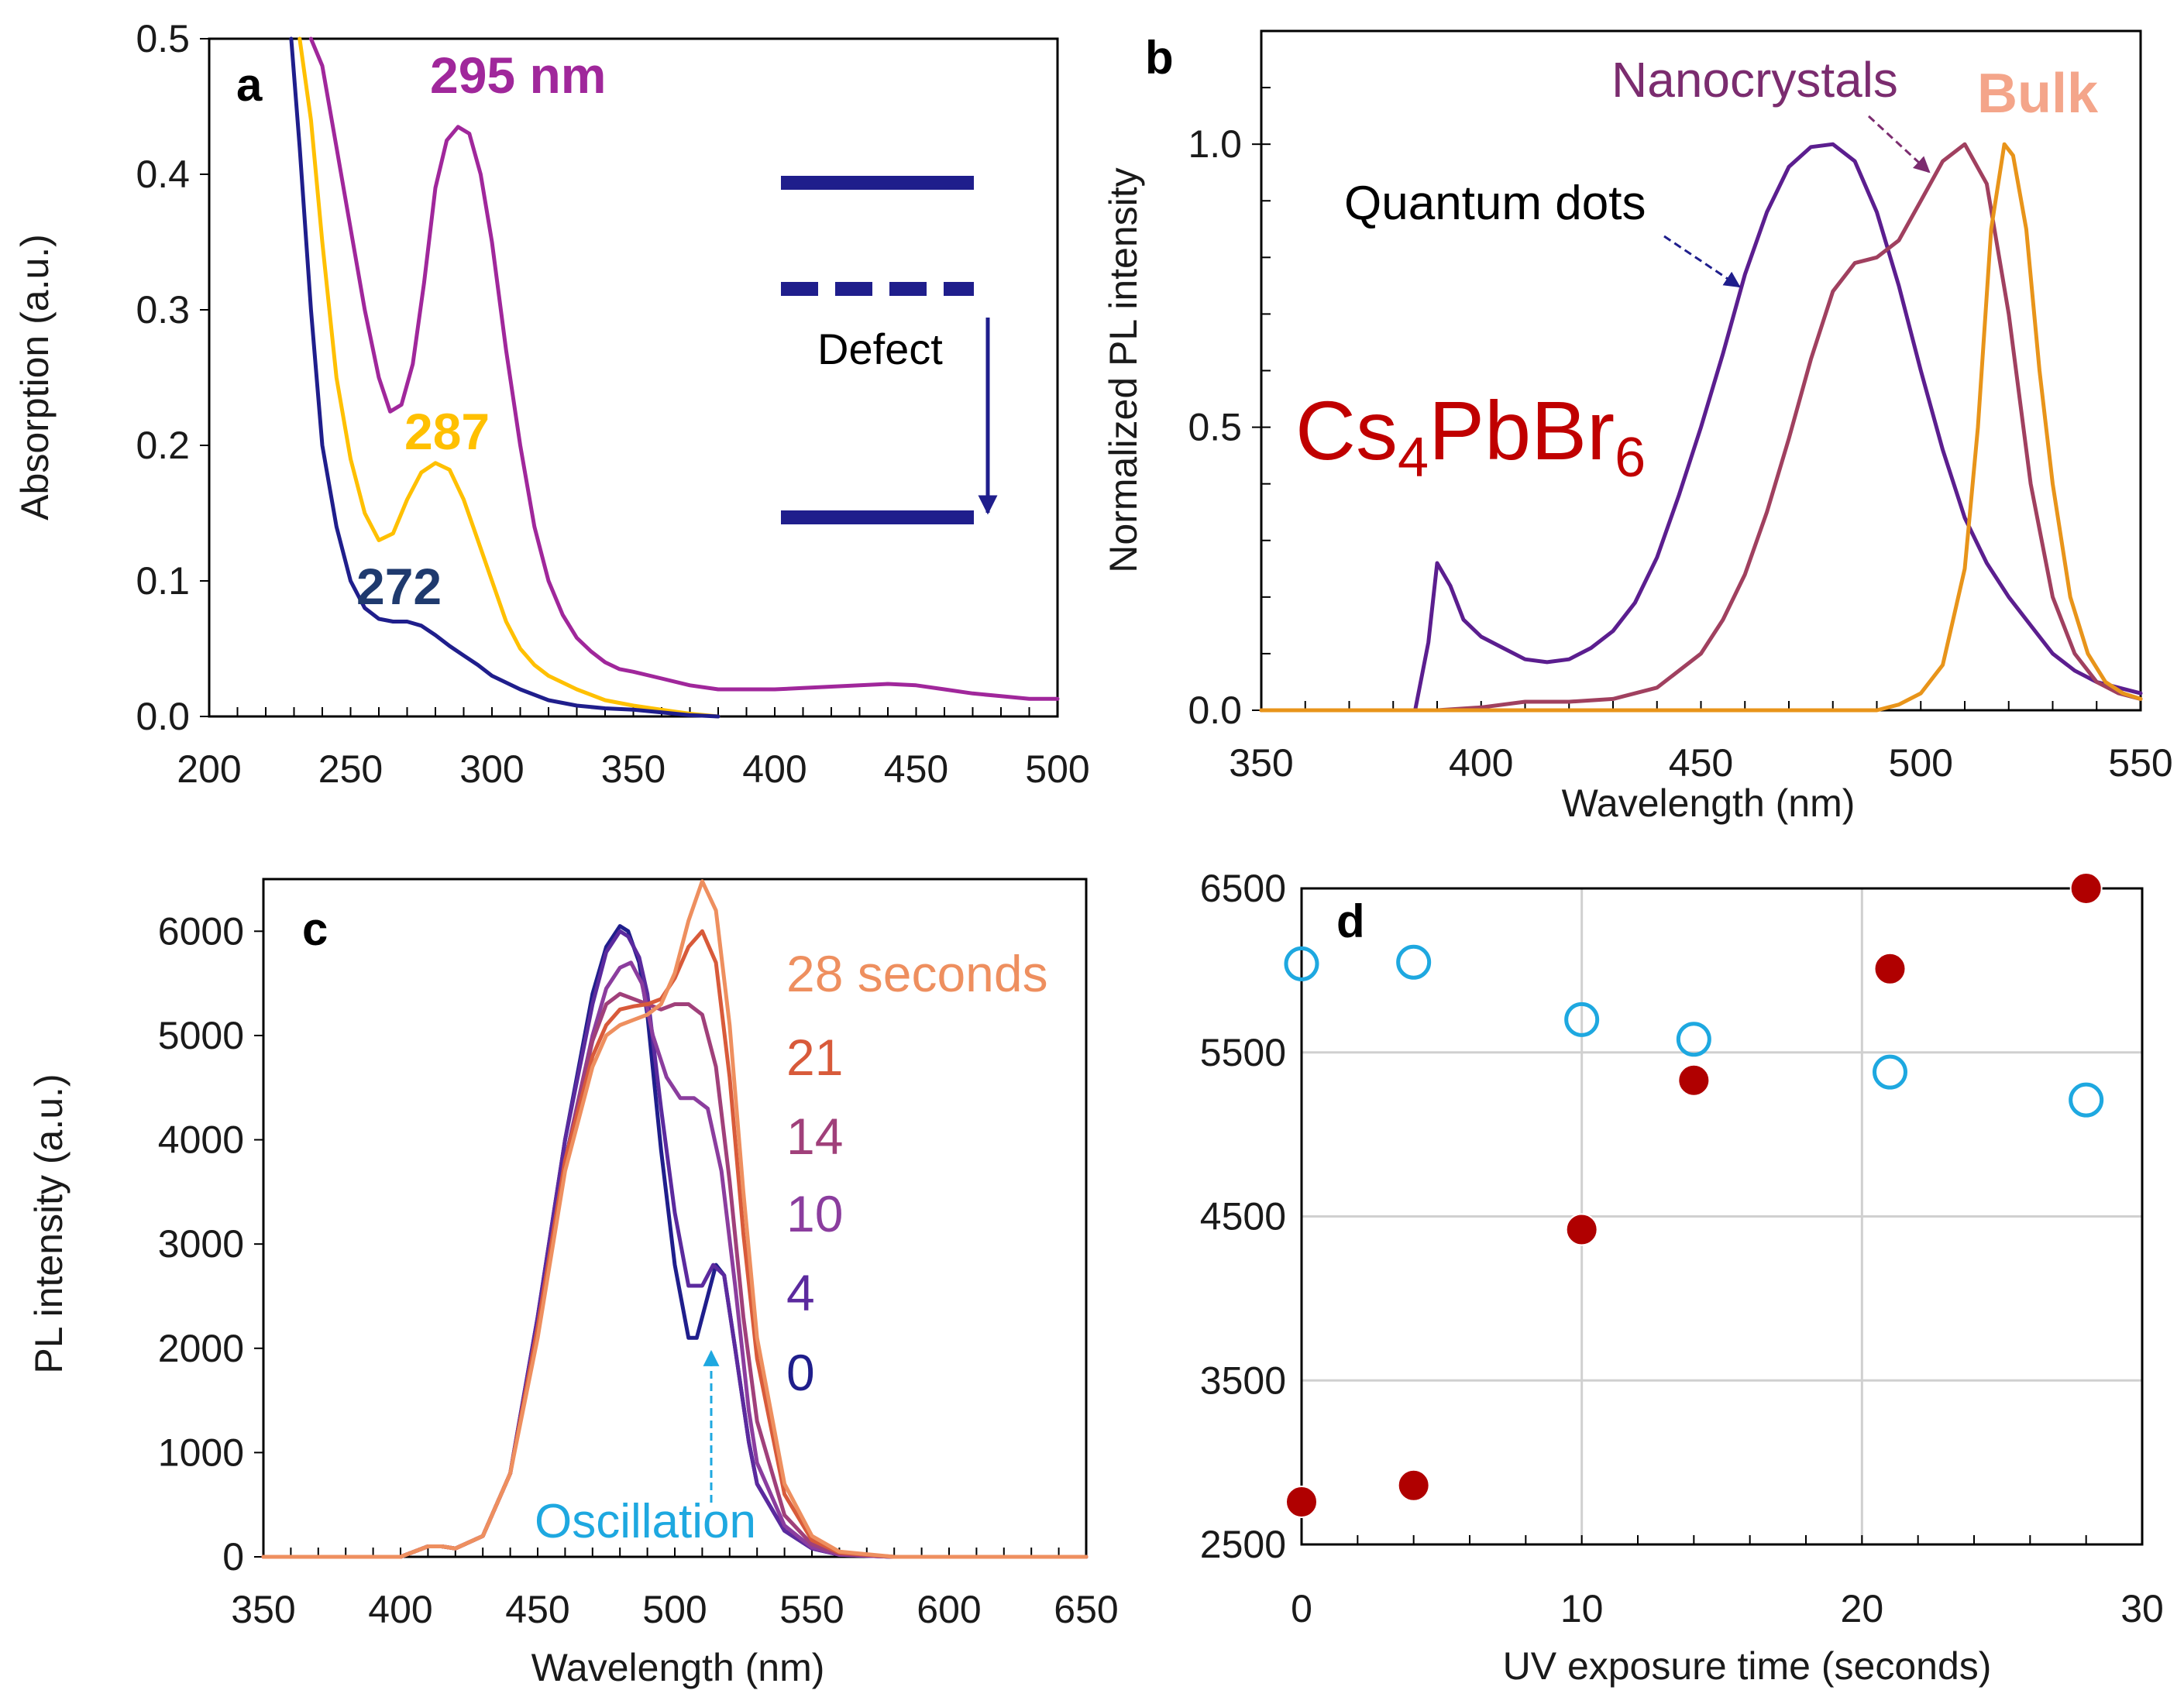 The width and height of the screenshot is (2184, 1704). I want to click on legend-28: 28 seconds, so click(917, 973).